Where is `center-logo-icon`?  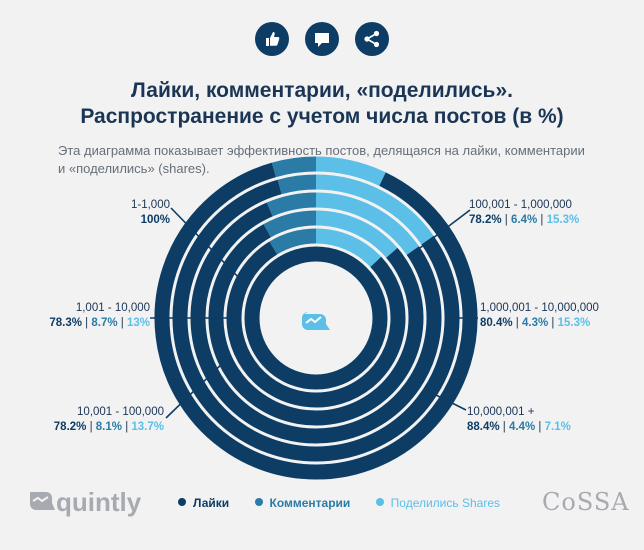
center-logo-icon is located at coordinates (316, 321).